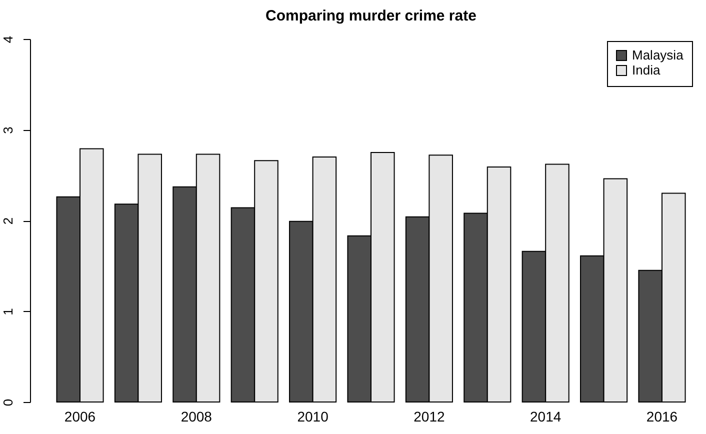  Describe the element at coordinates (662, 416) in the screenshot. I see `x-tick-label: 2016` at that location.